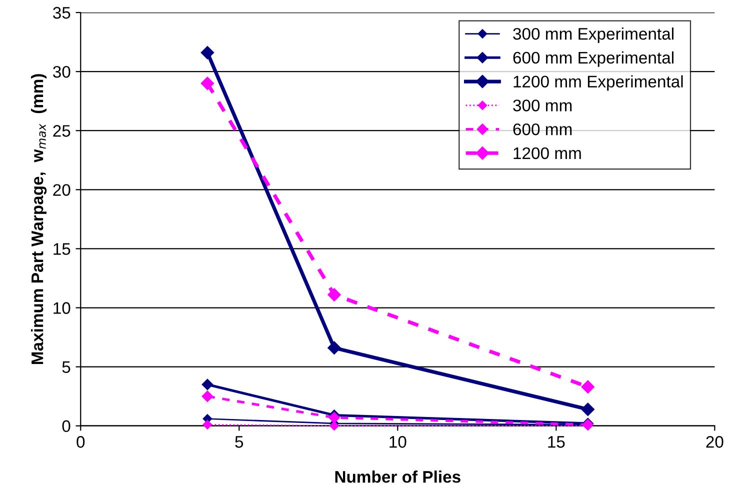 The image size is (733, 501). Describe the element at coordinates (62, 249) in the screenshot. I see `y-tick-label: 15` at that location.